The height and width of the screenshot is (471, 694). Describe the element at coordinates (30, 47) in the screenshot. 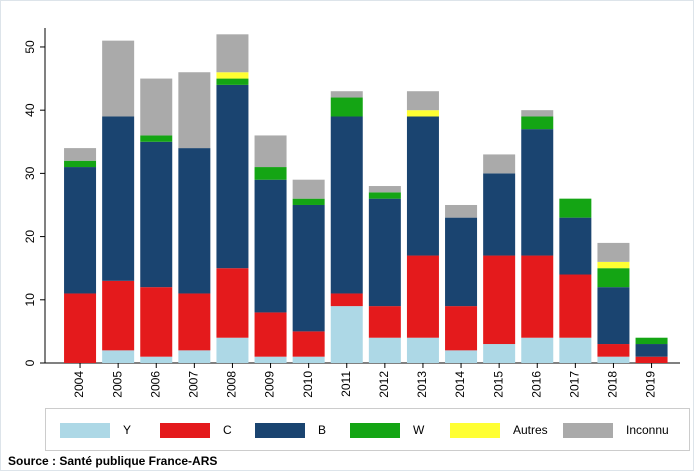

I see `y-tick-label: 50` at that location.